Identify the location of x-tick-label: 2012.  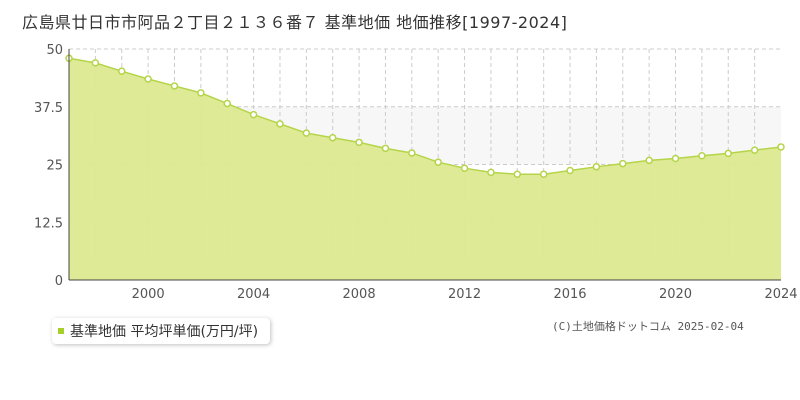
(464, 294).